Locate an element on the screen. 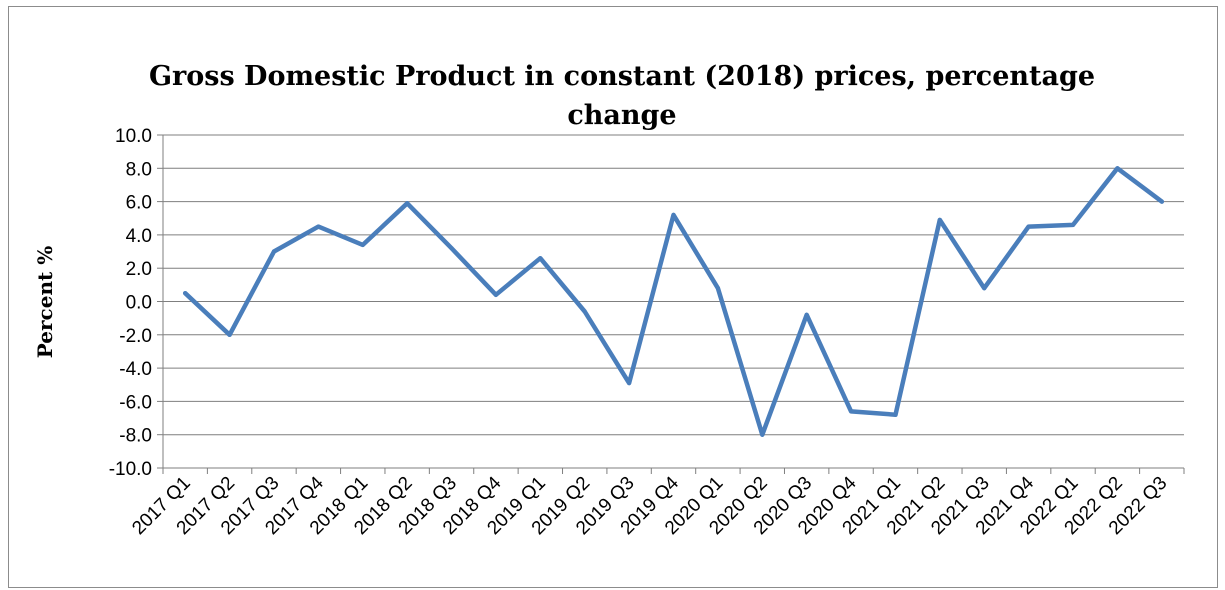 The image size is (1225, 590). y-tick-label: 2.0 is located at coordinates (139, 269).